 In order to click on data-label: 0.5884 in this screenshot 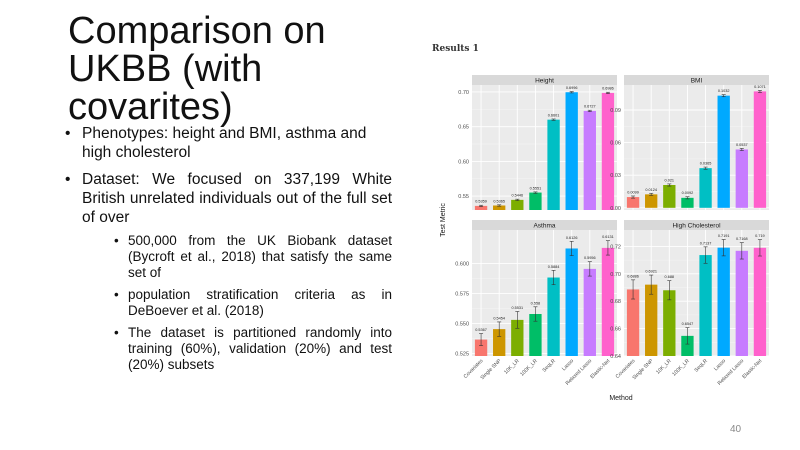, I will do `click(554, 267)`.